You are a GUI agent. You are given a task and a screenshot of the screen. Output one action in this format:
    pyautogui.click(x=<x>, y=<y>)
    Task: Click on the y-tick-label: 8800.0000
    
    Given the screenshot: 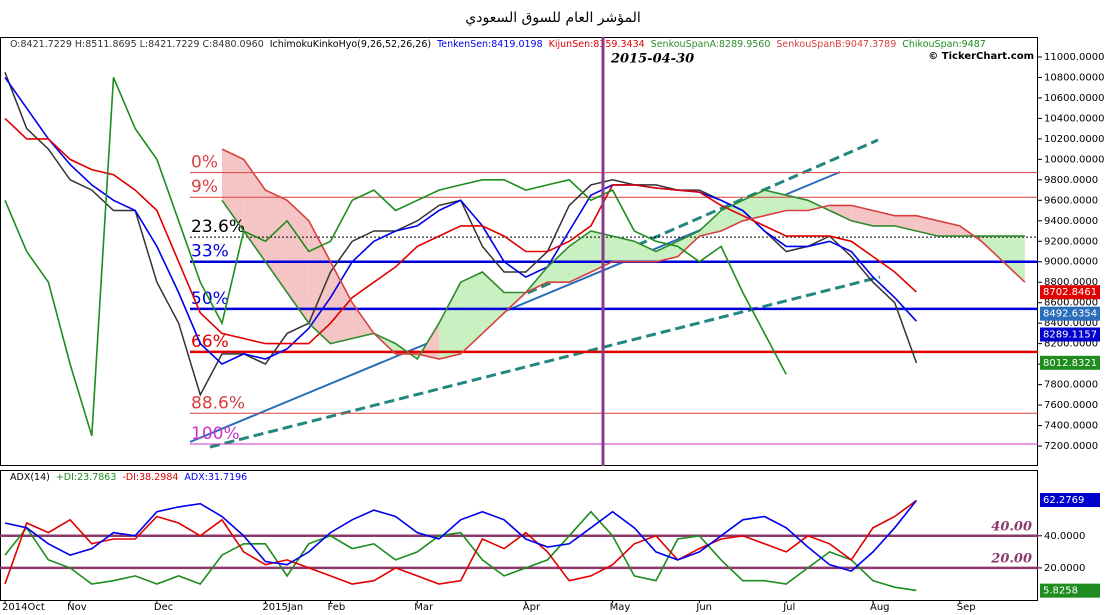 What is the action you would take?
    pyautogui.click(x=1071, y=282)
    